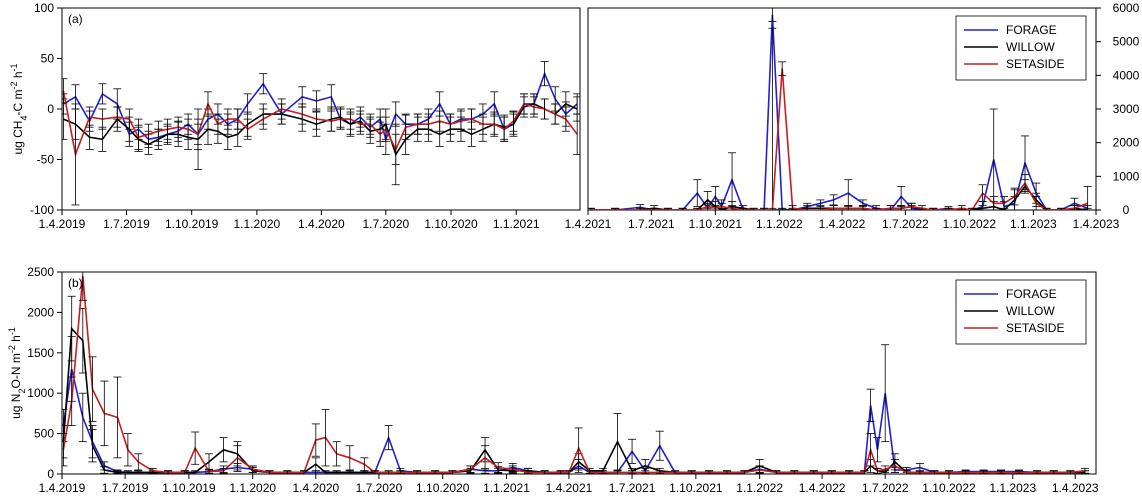 The width and height of the screenshot is (1142, 498). I want to click on y-tick-label: 500, so click(44, 434).